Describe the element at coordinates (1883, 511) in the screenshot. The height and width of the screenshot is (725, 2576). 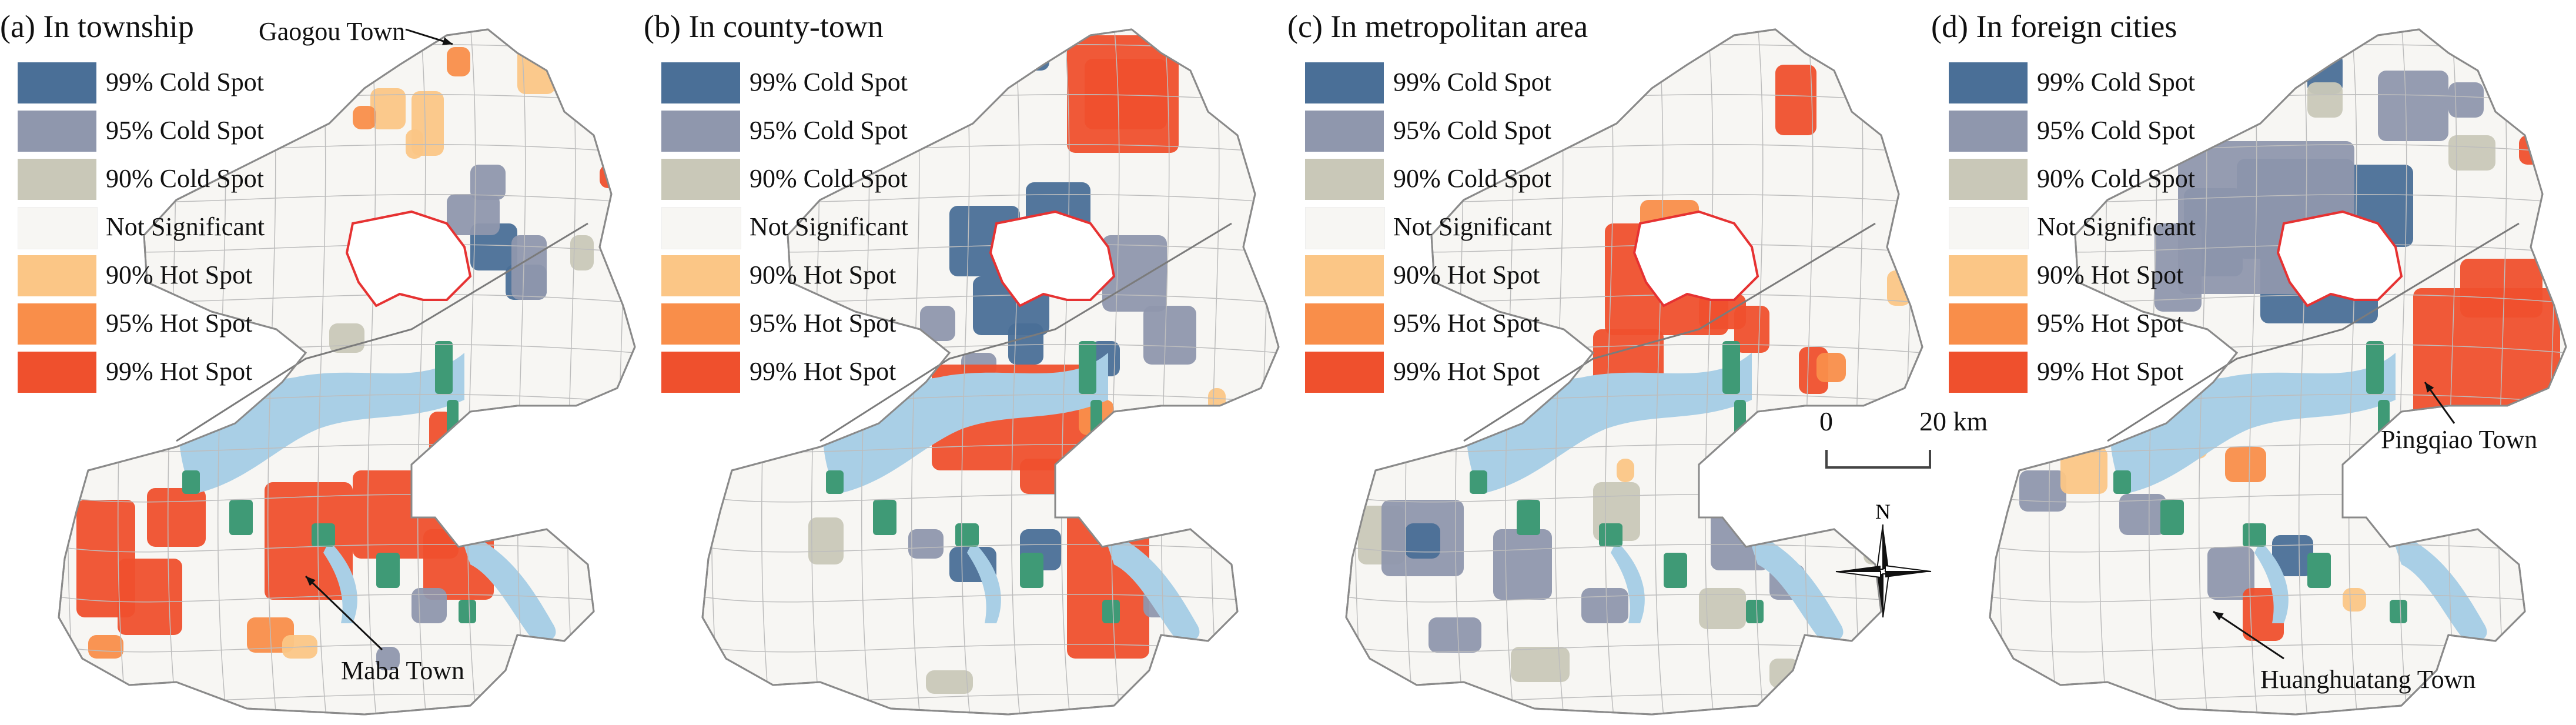
I see `north-label: N` at that location.